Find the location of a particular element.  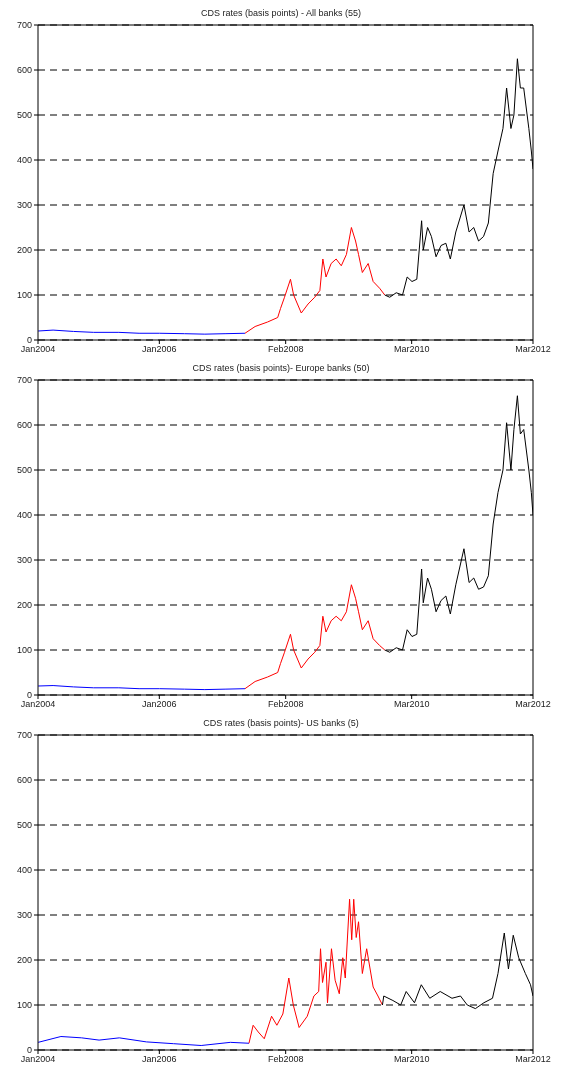

chart-title: CDS rates (basis points)- Europe banks (50) is located at coordinates (281, 369).